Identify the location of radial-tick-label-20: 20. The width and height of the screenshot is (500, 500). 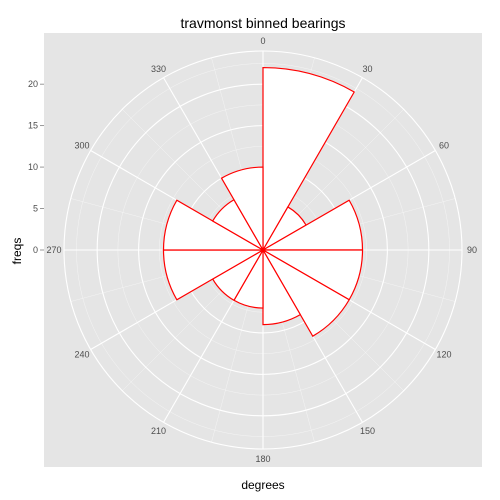
(33, 84).